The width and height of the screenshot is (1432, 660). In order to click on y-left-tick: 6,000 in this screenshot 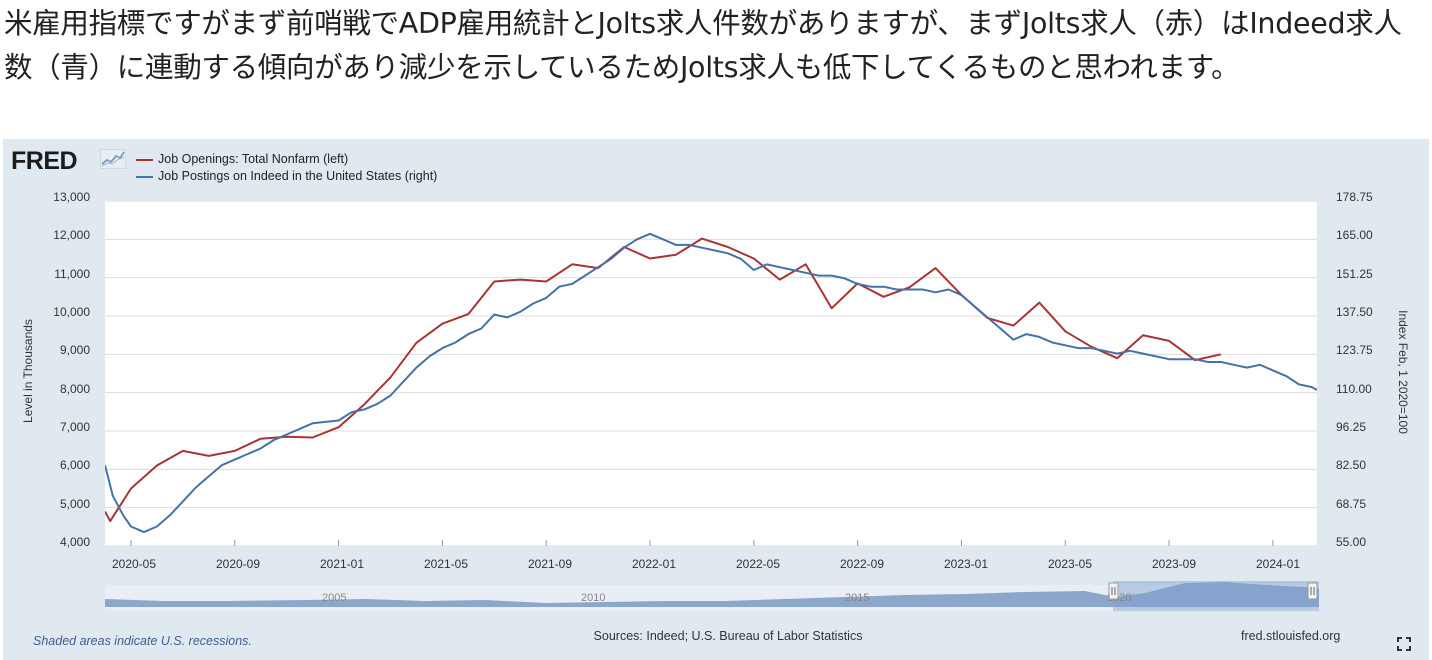, I will do `click(74, 465)`.